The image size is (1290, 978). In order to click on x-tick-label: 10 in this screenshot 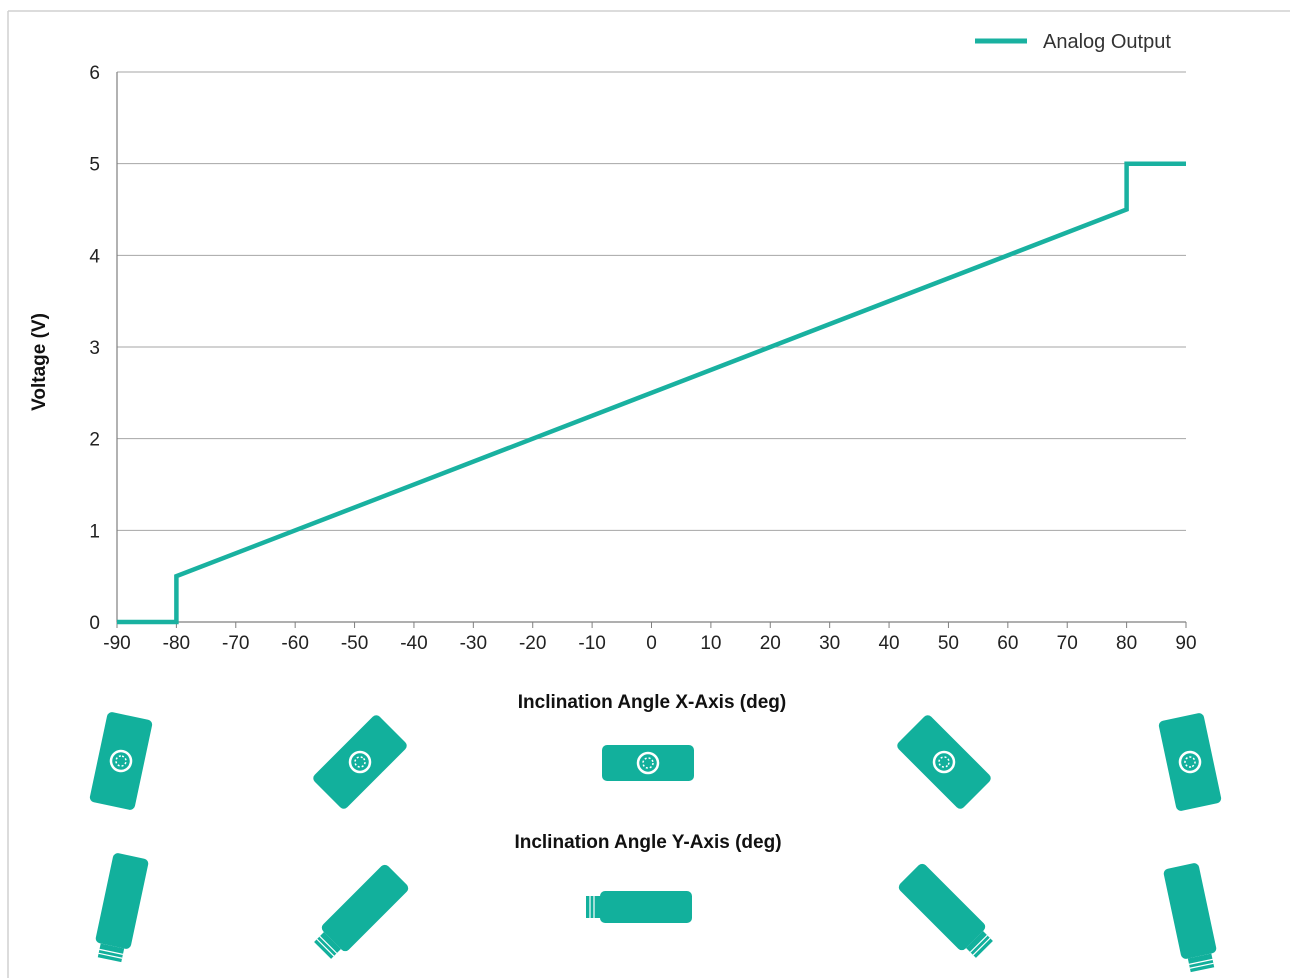, I will do `click(710, 643)`.